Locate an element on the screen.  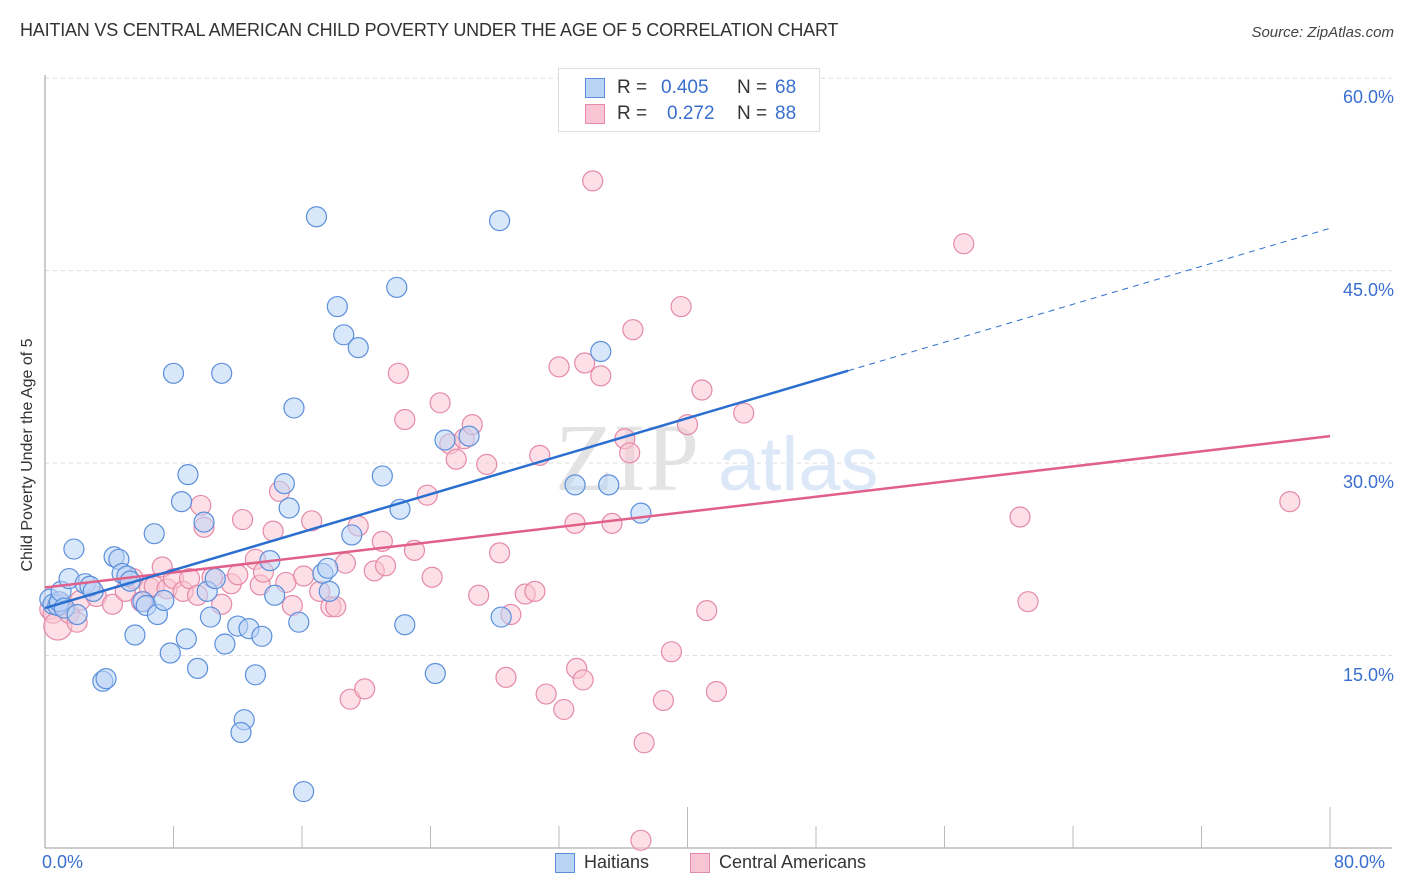
r-value: 0.405 is located at coordinates (685, 87).